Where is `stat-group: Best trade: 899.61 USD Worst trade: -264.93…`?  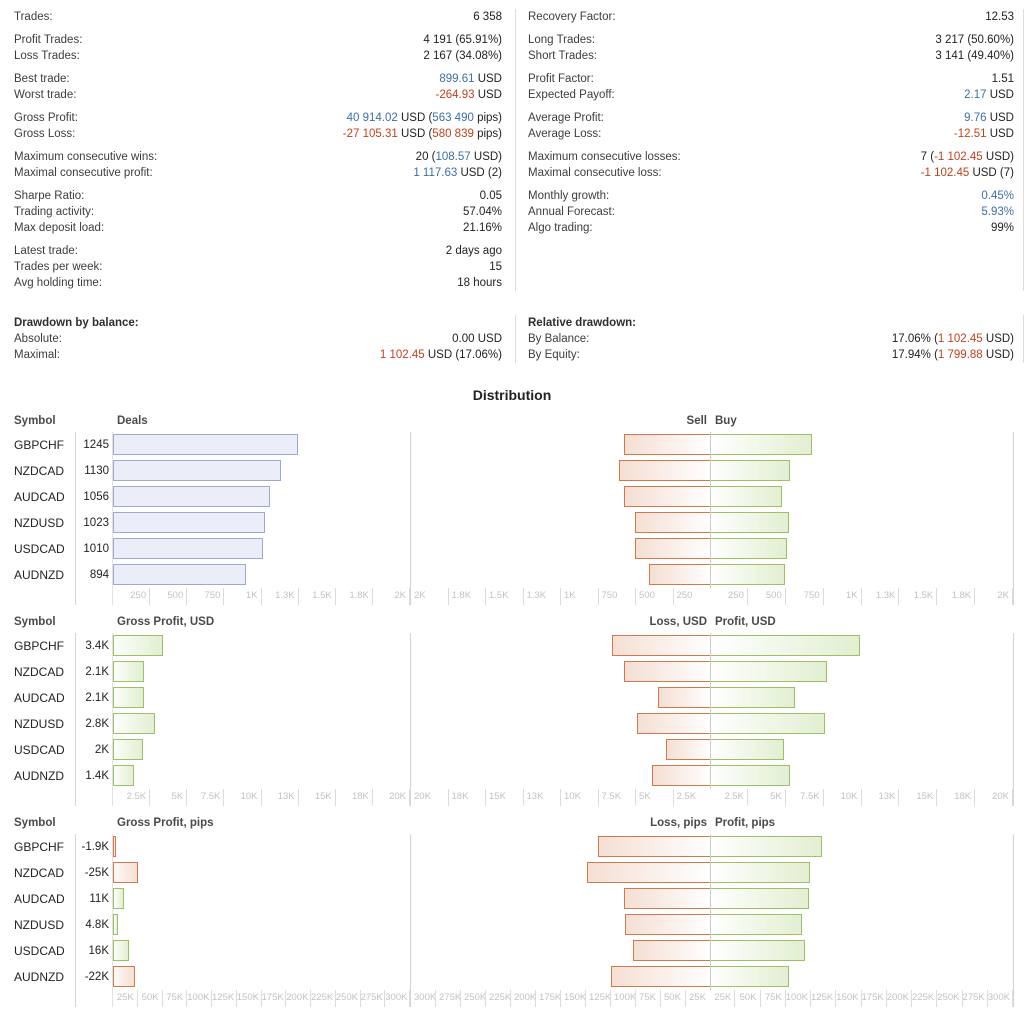 stat-group: Best trade: 899.61 USD Worst trade: -264.93… is located at coordinates (258, 87).